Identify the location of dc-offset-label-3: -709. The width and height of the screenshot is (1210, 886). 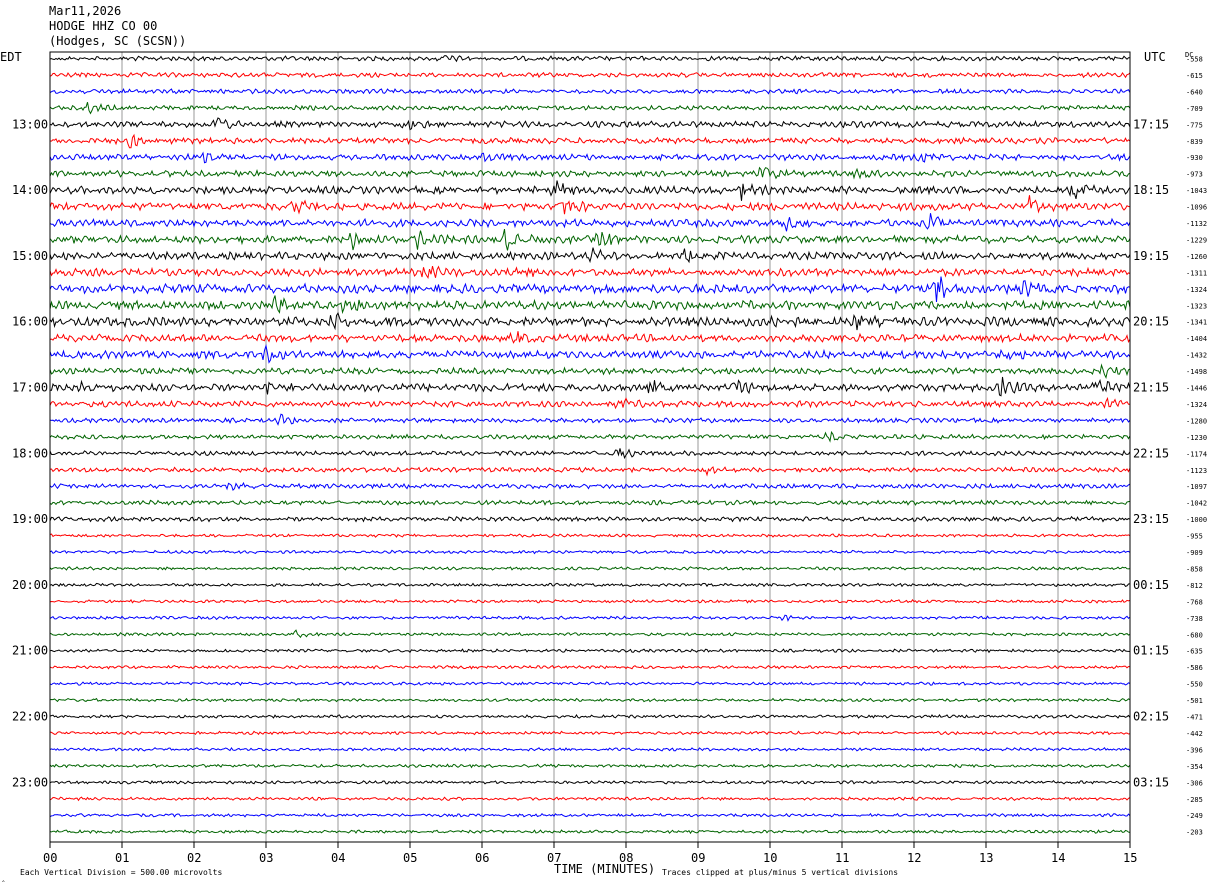
(1194, 109).